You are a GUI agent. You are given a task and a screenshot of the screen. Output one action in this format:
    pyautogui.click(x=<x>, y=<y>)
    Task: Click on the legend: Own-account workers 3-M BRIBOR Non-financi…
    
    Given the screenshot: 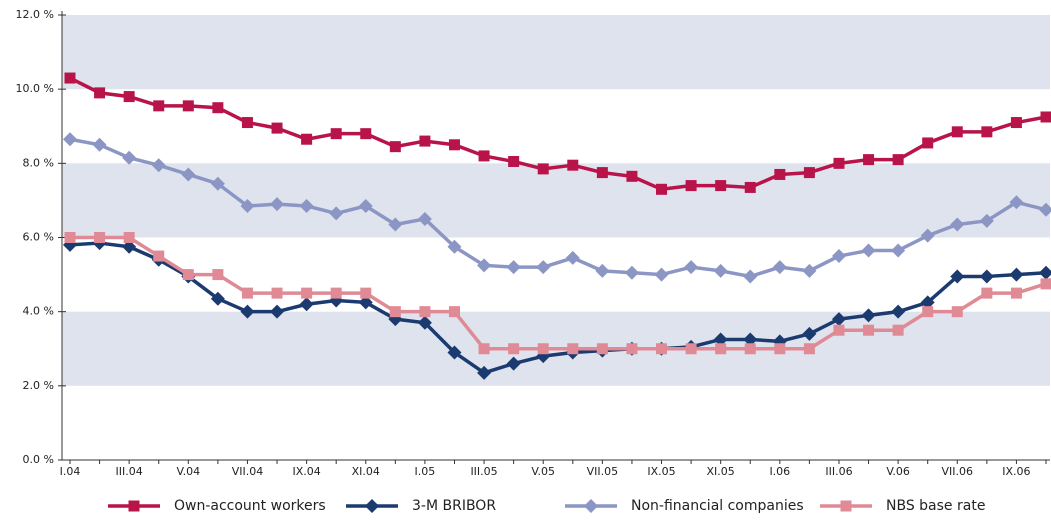 What is the action you would take?
    pyautogui.click(x=546, y=506)
    